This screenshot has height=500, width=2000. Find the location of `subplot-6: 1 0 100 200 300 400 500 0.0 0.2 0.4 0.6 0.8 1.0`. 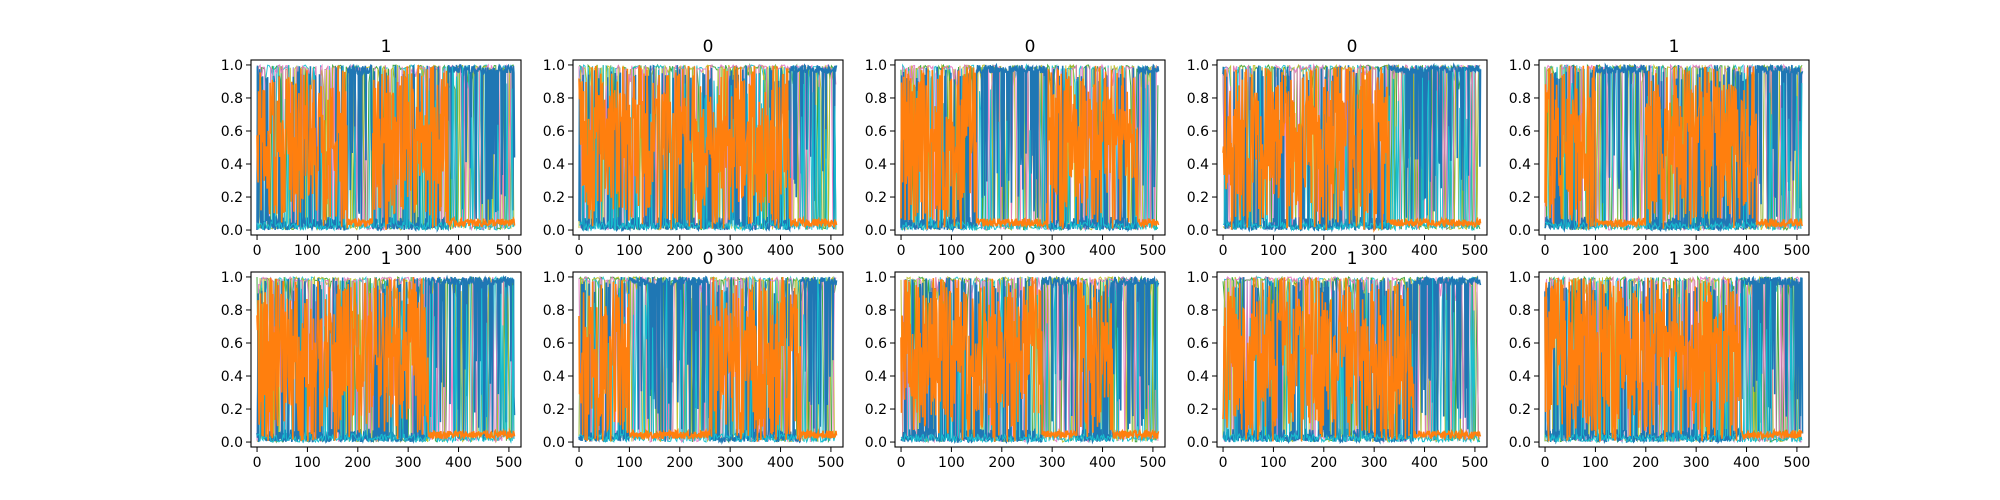

subplot-6: 1 0 100 200 300 400 500 0.0 0.2 0.4 0.6 0.8 1.0 is located at coordinates (372, 360).